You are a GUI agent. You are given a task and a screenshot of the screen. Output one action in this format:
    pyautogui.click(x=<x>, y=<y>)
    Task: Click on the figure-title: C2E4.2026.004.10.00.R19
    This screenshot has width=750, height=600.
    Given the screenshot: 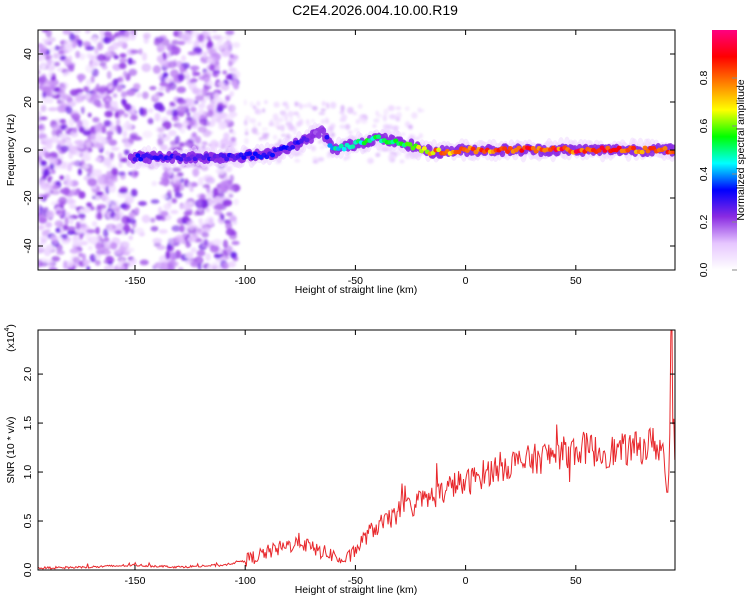 What is the action you would take?
    pyautogui.click(x=375, y=10)
    